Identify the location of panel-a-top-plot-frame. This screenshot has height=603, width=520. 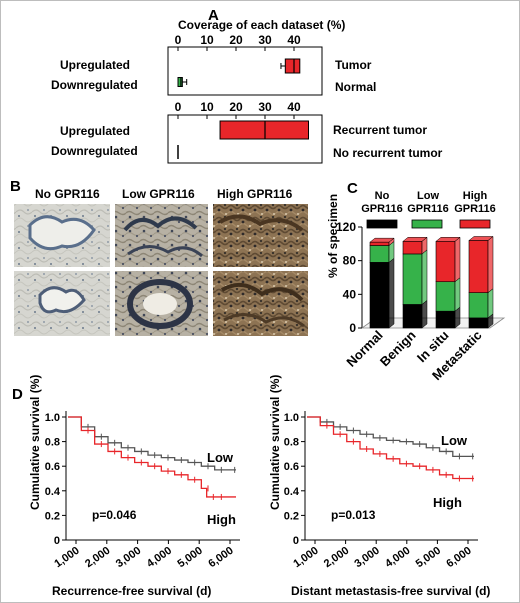
(245, 71).